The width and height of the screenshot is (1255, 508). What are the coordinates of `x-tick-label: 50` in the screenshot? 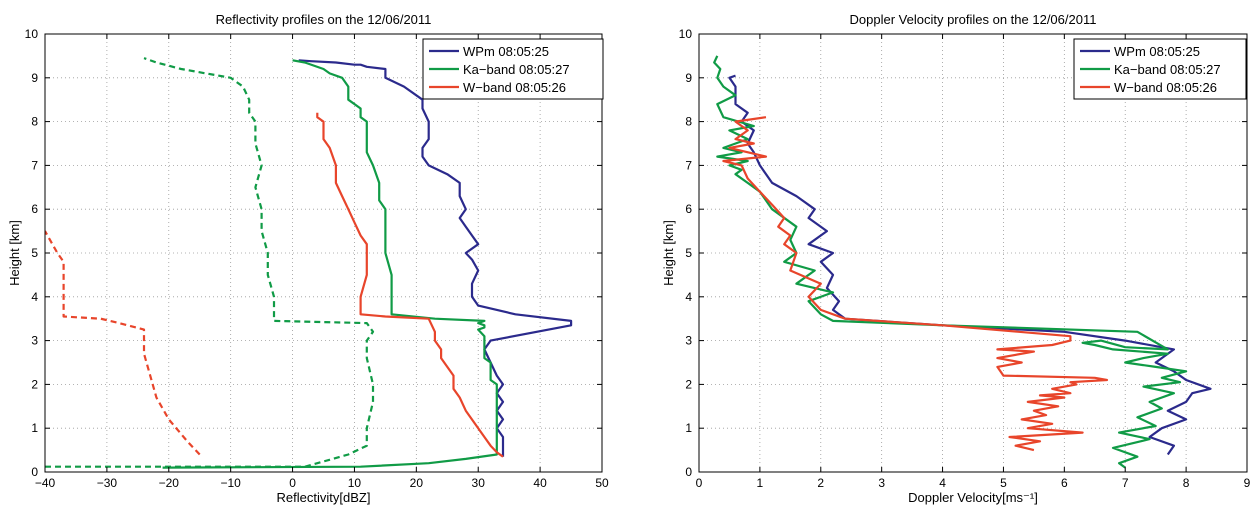 It's located at (602, 483).